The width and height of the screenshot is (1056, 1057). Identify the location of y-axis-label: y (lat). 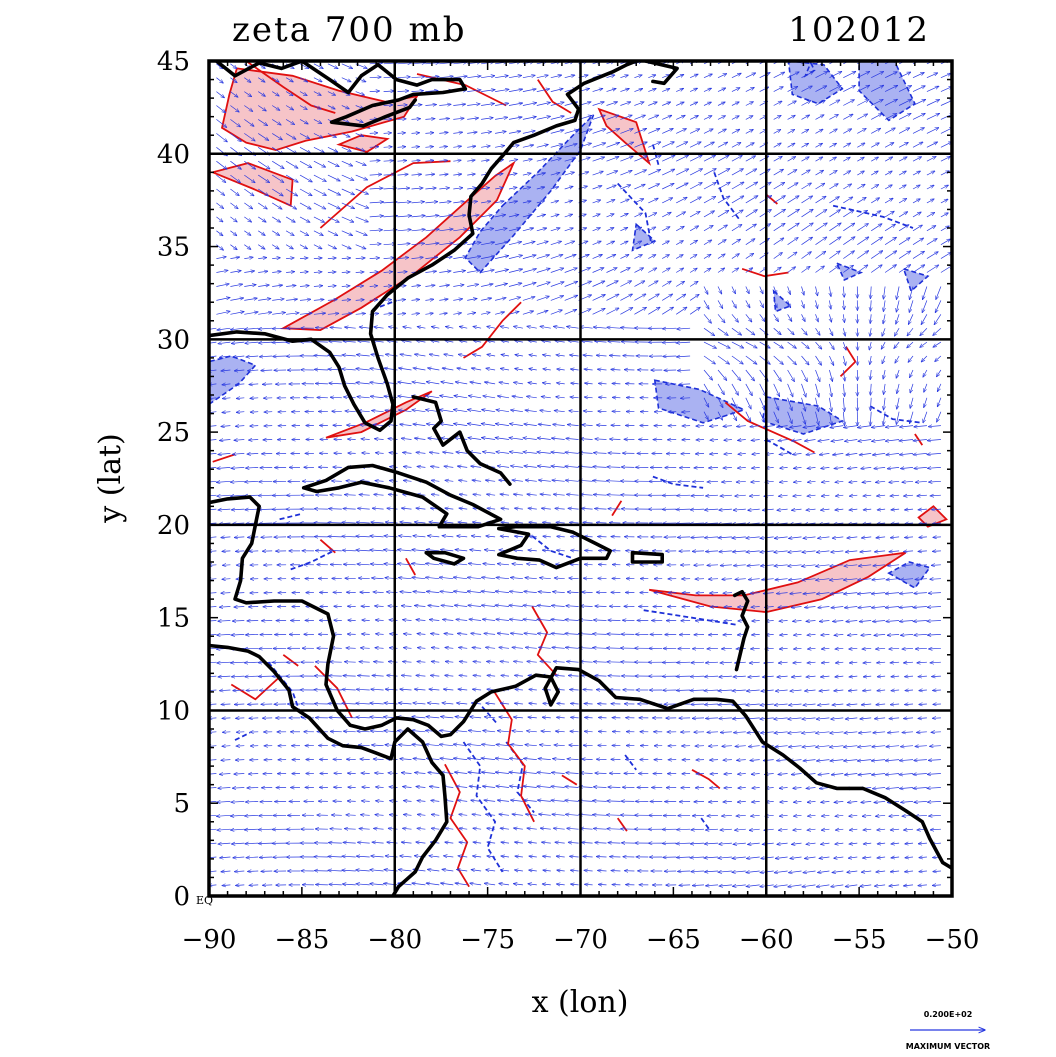
(110, 478).